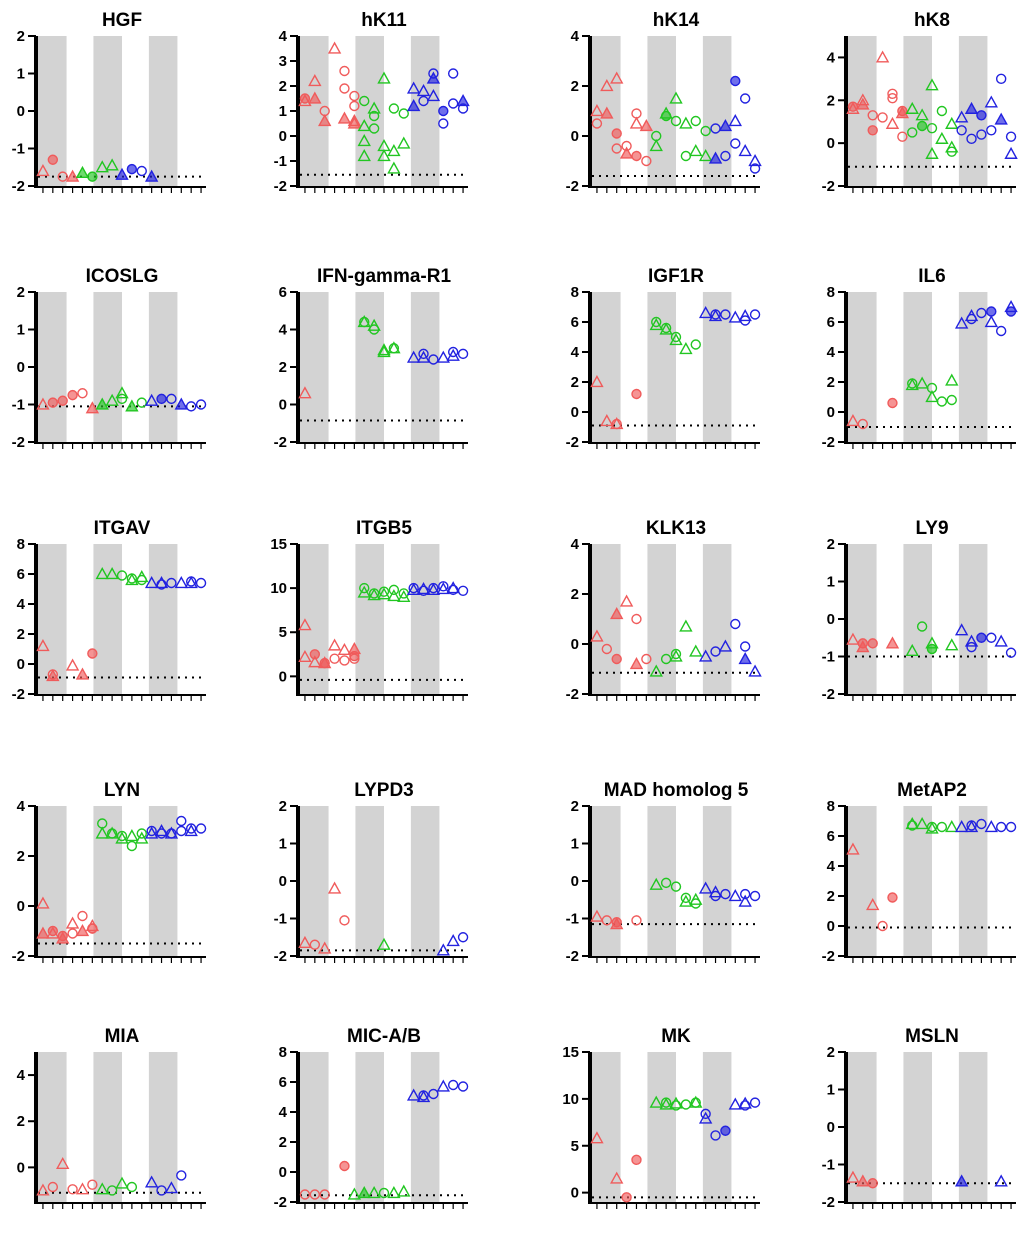  Describe the element at coordinates (122, 276) in the screenshot. I see `chart-title: ICOSLG` at that location.